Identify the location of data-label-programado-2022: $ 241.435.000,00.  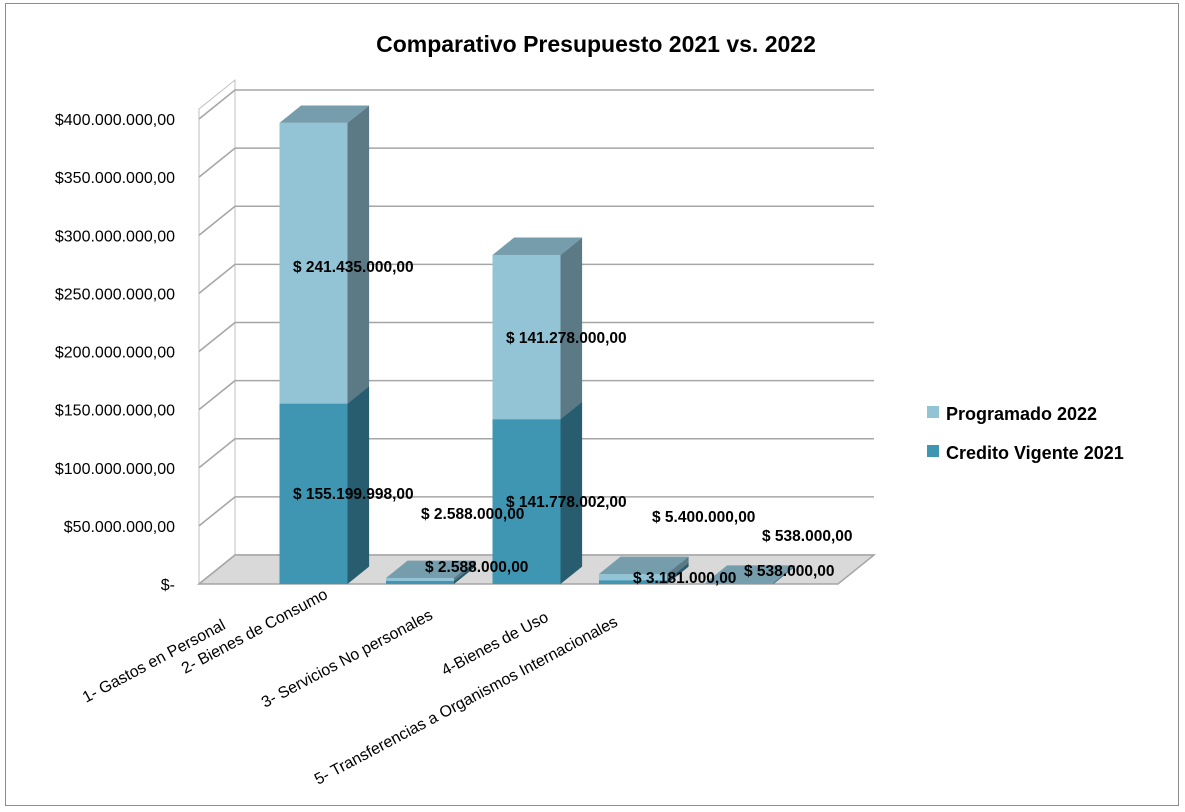
(353, 267).